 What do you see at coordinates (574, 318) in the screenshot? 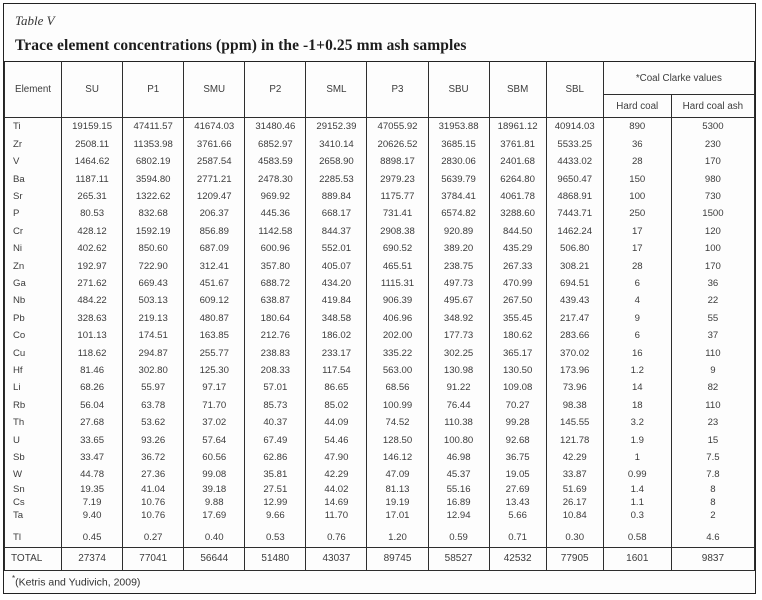
I see `value-cell: 217.47` at bounding box center [574, 318].